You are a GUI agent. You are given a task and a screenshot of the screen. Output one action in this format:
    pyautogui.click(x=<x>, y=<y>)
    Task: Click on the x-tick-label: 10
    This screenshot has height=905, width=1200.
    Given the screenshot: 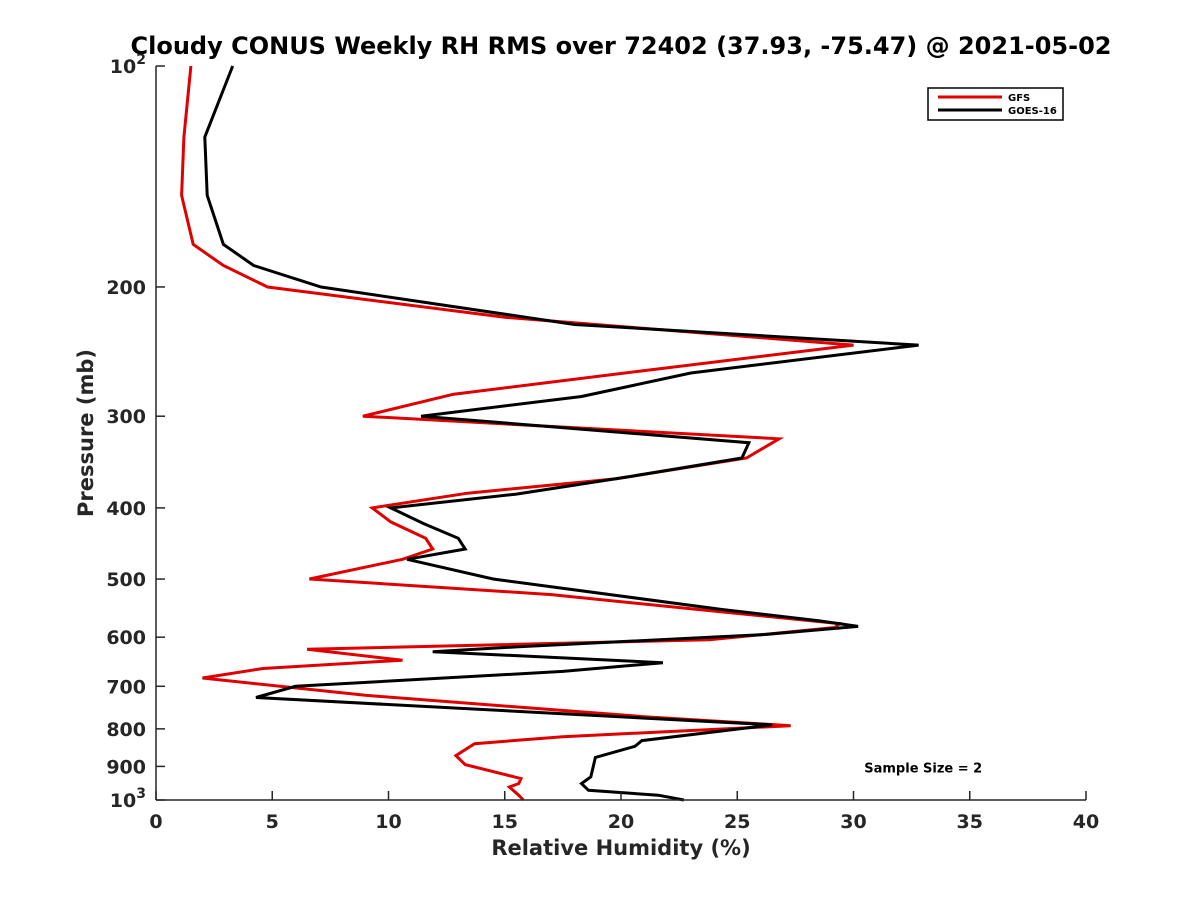 What is the action you would take?
    pyautogui.click(x=388, y=822)
    